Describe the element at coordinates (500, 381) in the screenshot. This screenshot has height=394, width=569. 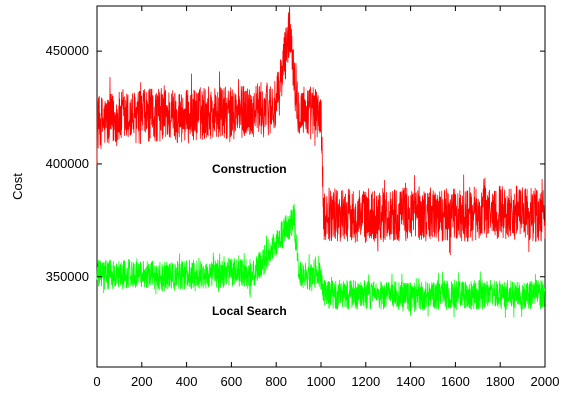
I see `x-tick-label: 1800` at that location.